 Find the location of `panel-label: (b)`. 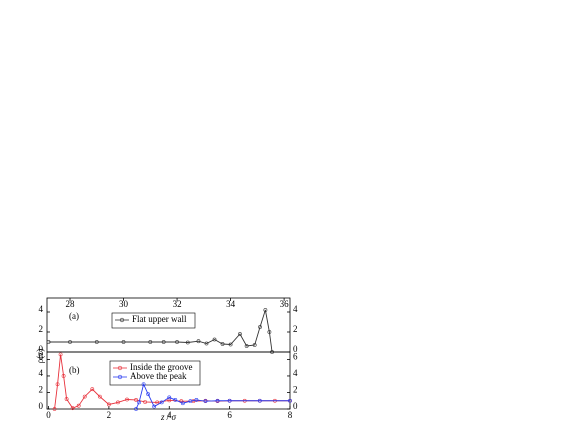

panel-label: (b) is located at coordinates (74, 370).